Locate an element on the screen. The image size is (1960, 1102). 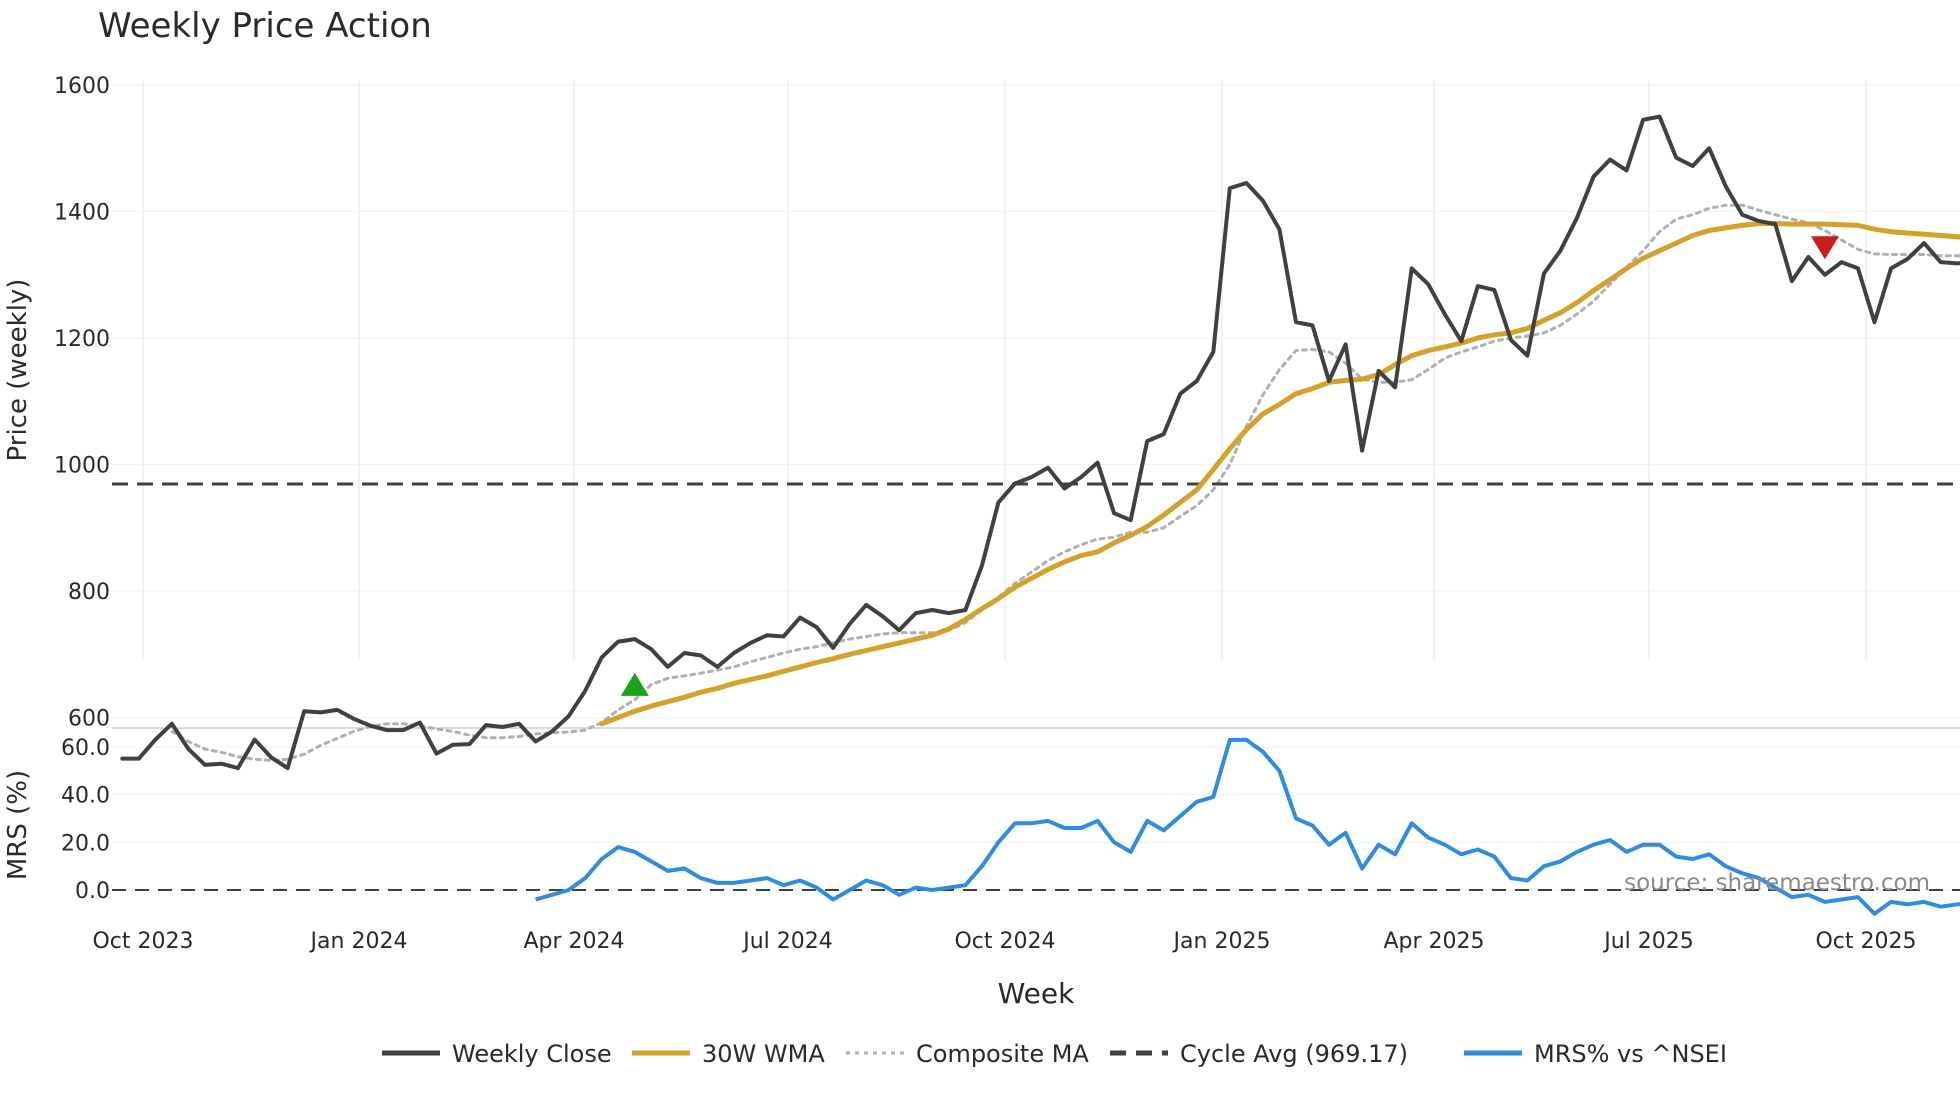
x-tick-label: Jul 2024 is located at coordinates (787, 941).